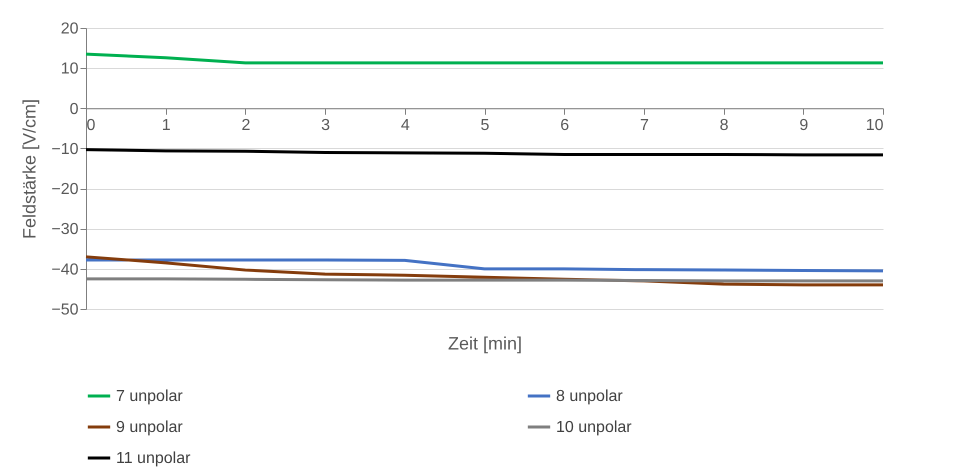 This screenshot has height=473, width=973. I want to click on legend-label: 7 unpolar, so click(150, 396).